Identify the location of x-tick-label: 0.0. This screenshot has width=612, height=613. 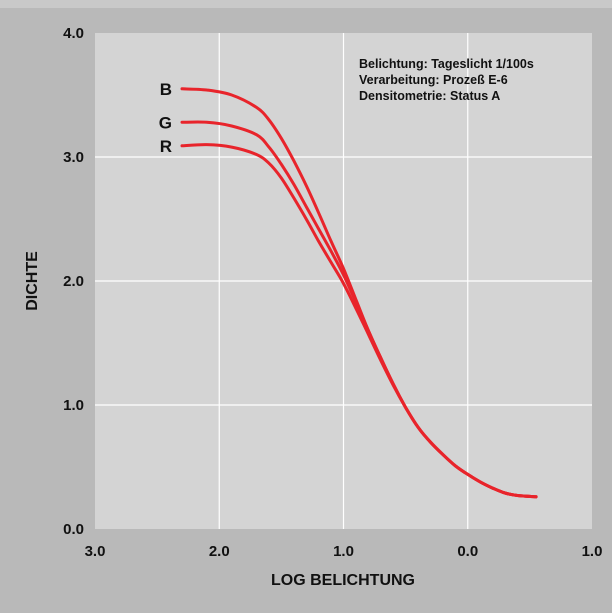
(467, 551).